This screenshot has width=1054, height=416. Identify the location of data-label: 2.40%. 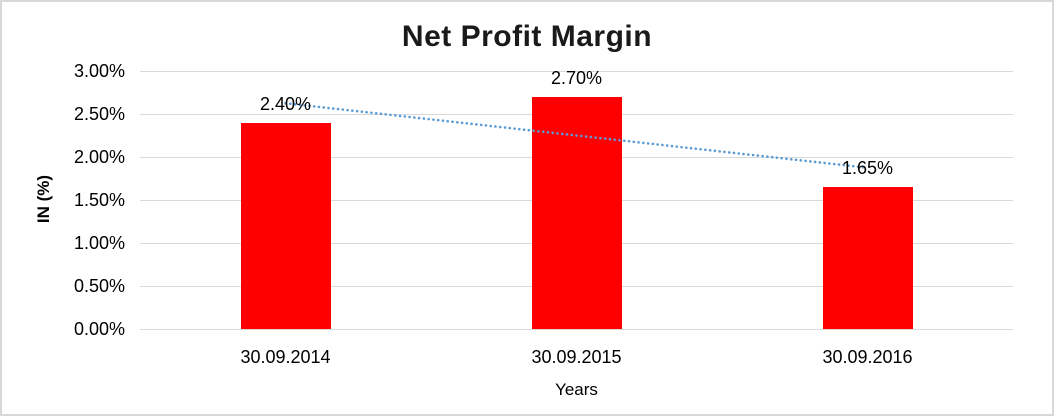
(285, 103).